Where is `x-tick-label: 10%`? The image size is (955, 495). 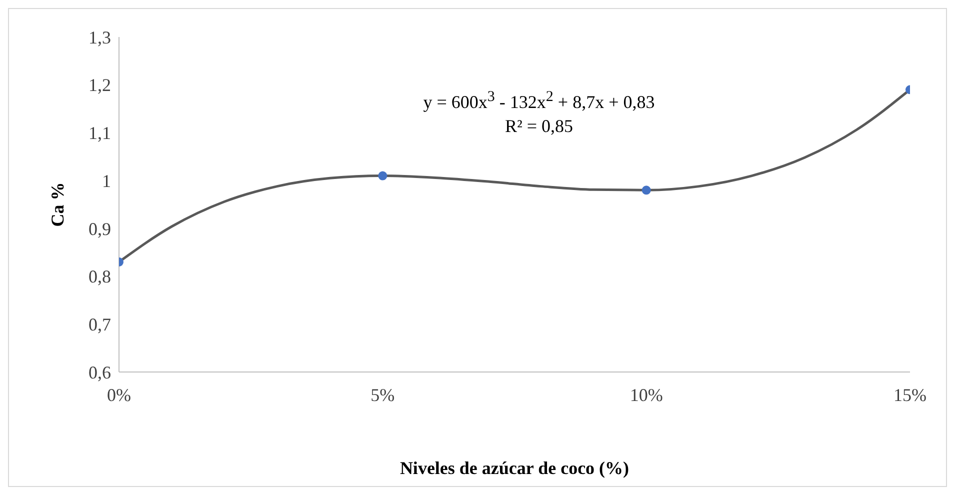 x-tick-label: 10% is located at coordinates (646, 394).